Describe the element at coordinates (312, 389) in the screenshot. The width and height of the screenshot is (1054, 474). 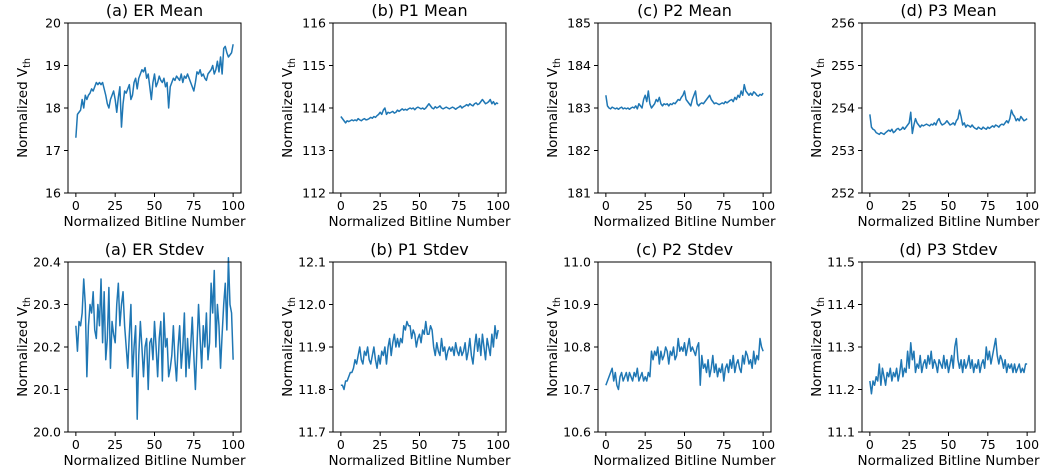
I see `y-tick-label: 11.8` at that location.